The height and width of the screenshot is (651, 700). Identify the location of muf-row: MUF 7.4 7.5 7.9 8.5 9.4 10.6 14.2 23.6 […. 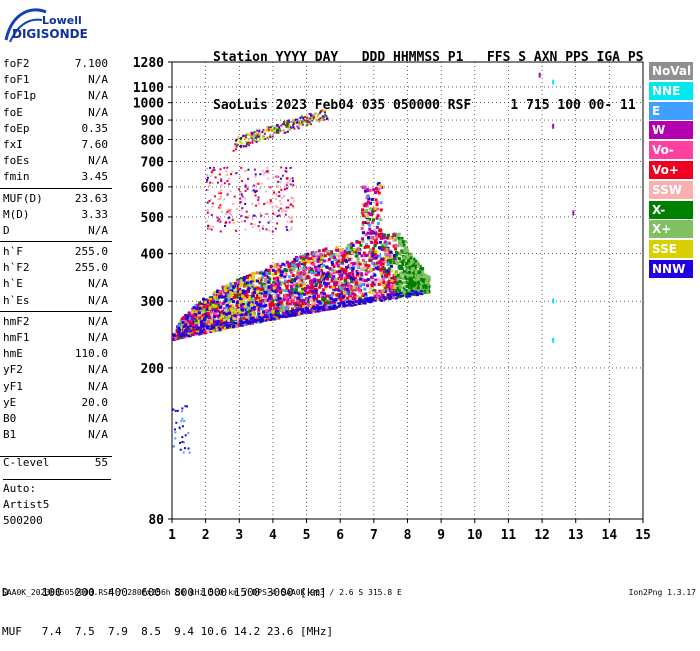
(168, 631).